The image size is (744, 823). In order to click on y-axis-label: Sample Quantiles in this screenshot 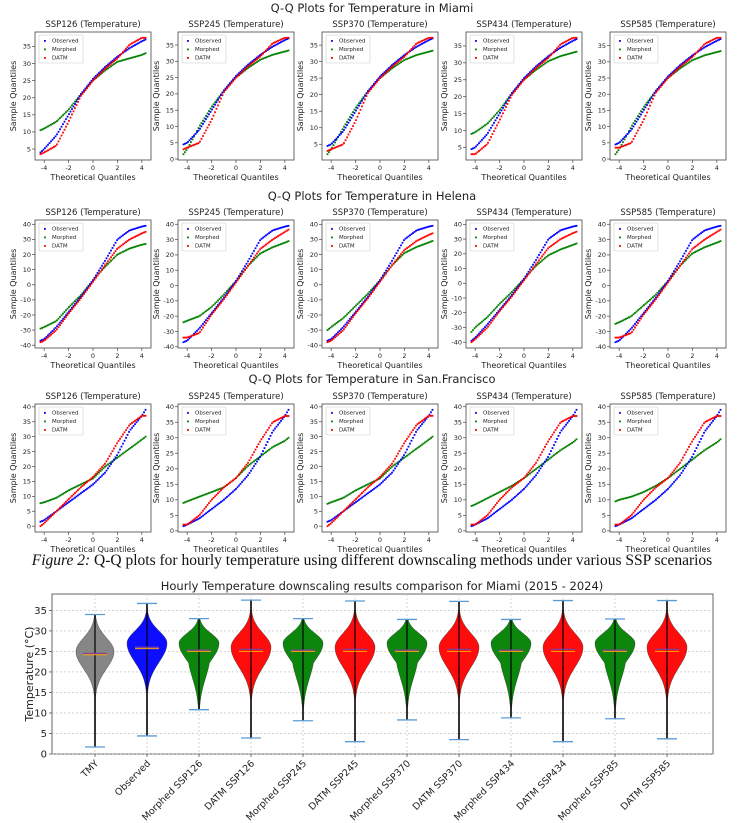, I will do `click(444, 284)`.